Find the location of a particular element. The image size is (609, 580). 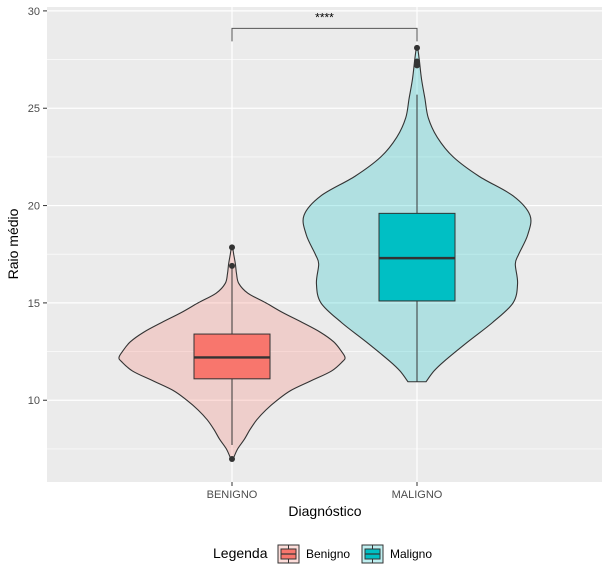

x-tick-label: BENIGNO is located at coordinates (232, 495).